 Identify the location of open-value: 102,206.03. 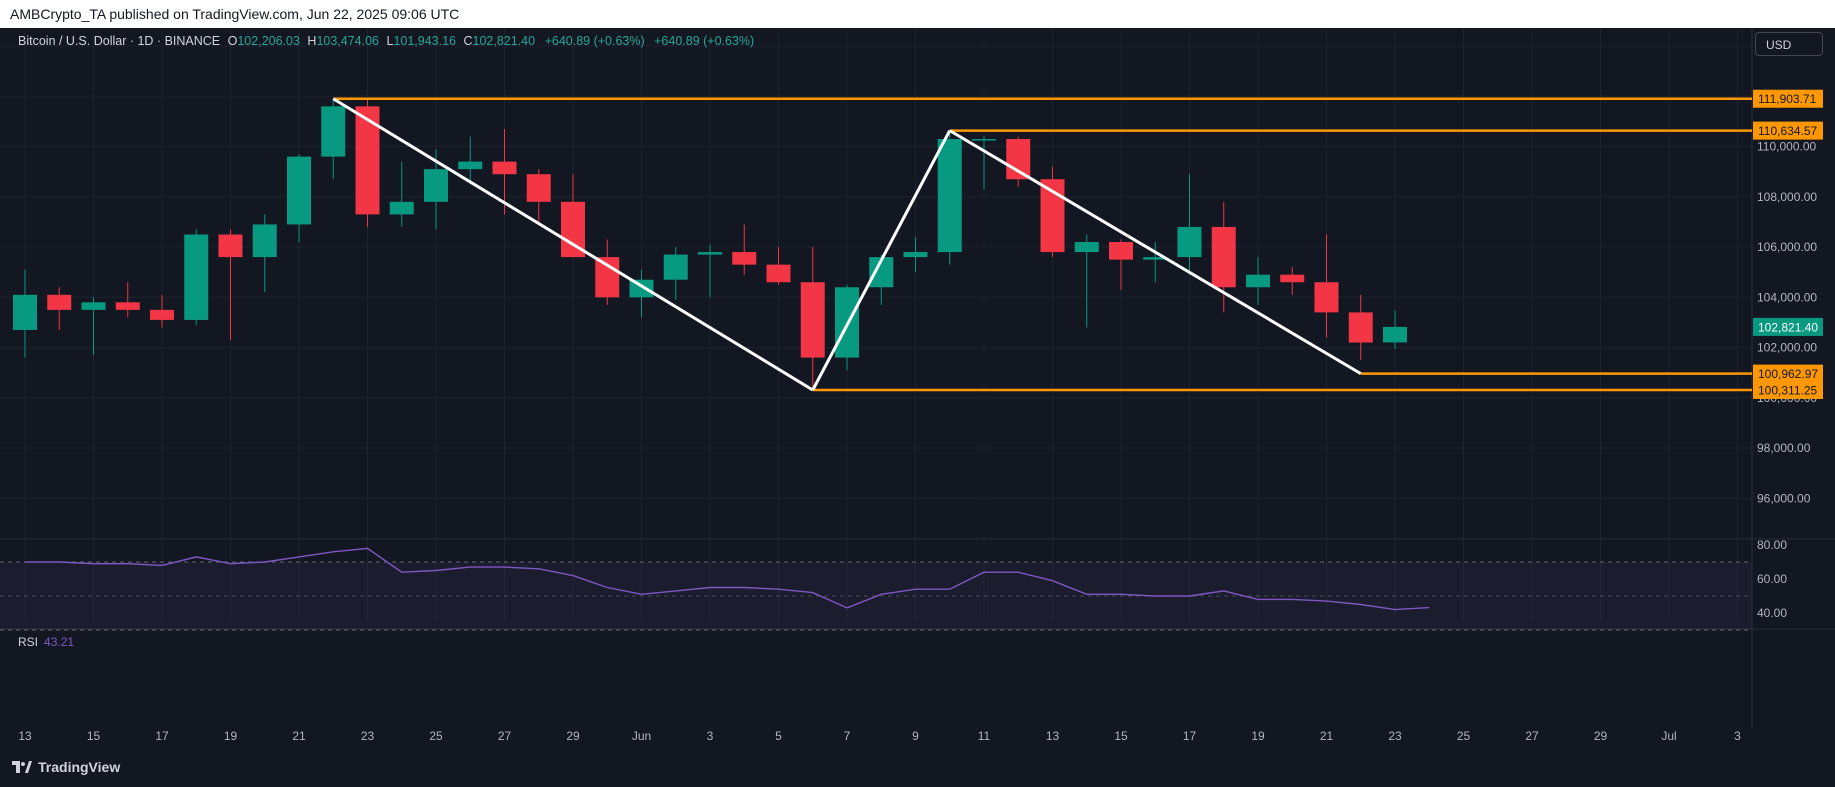
(268, 41).